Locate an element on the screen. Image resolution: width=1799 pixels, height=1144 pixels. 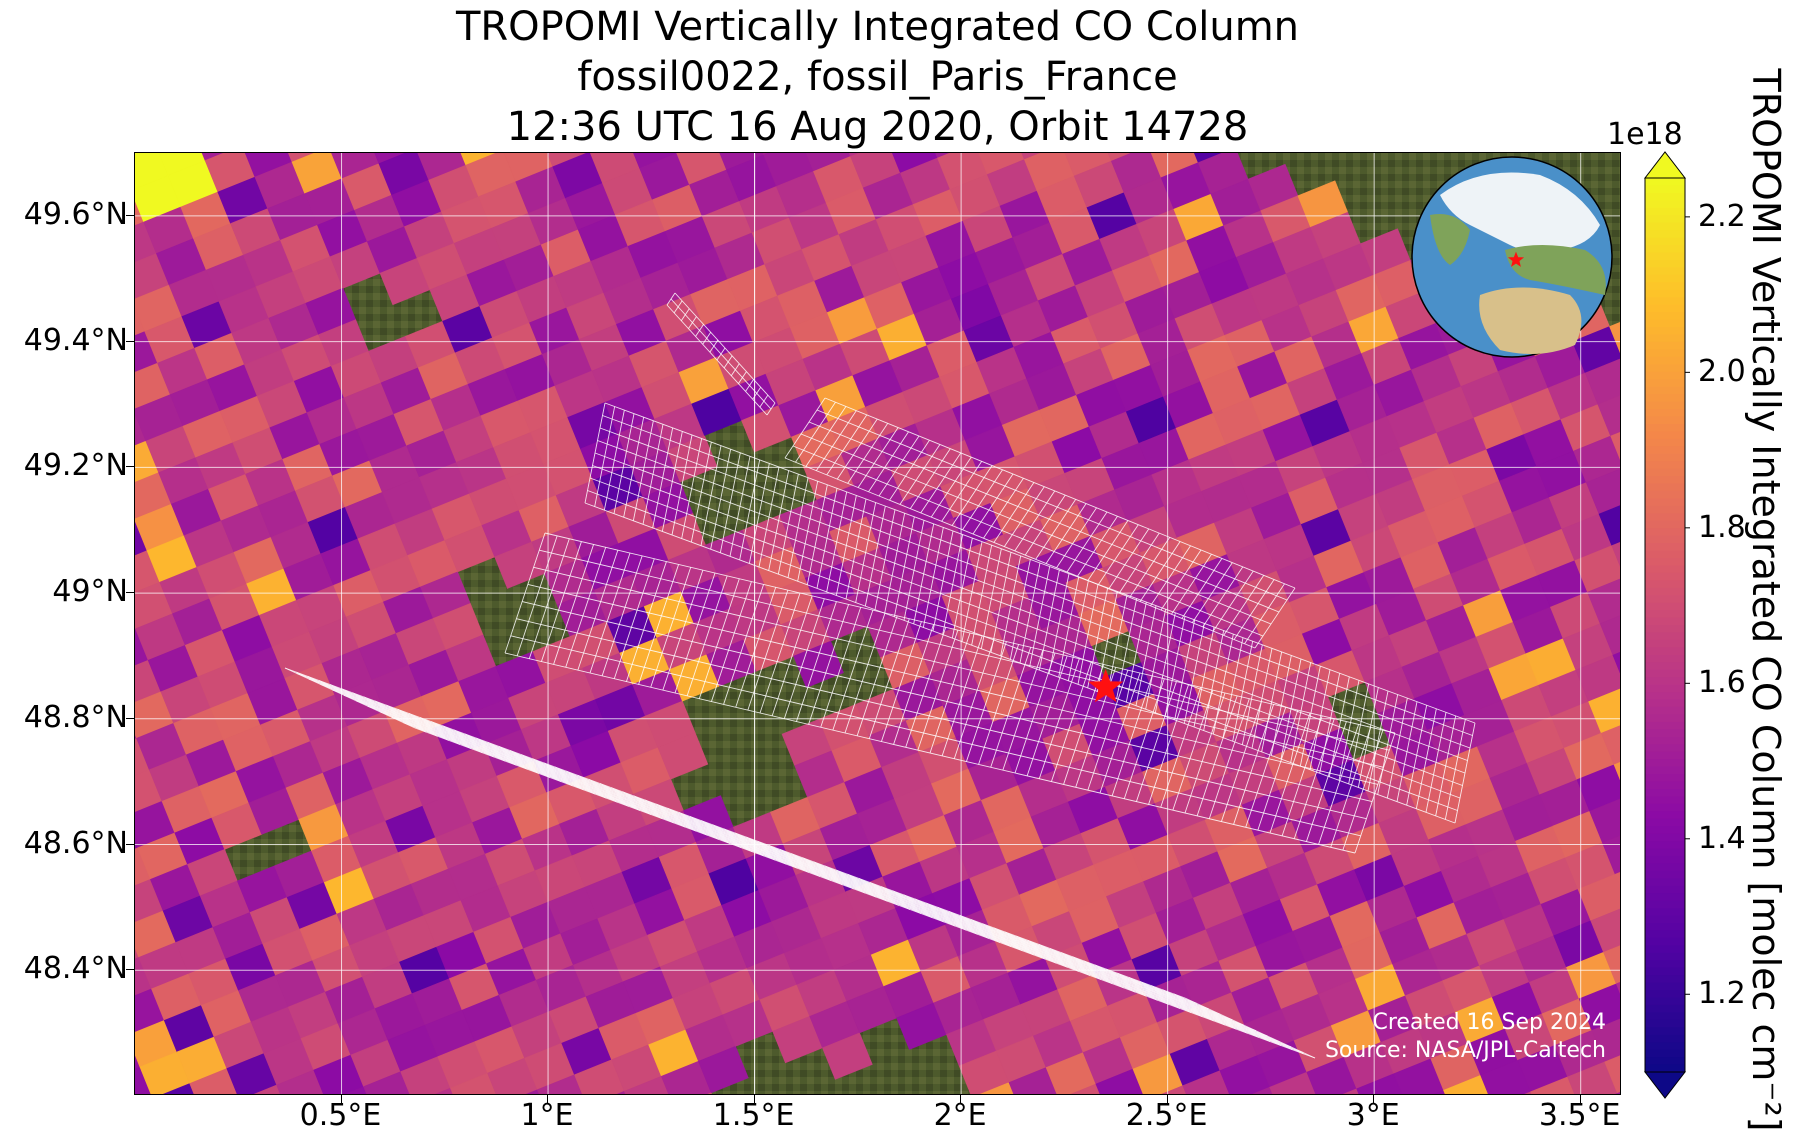
lon-tick-label: 1°E is located at coordinates (547, 1115).